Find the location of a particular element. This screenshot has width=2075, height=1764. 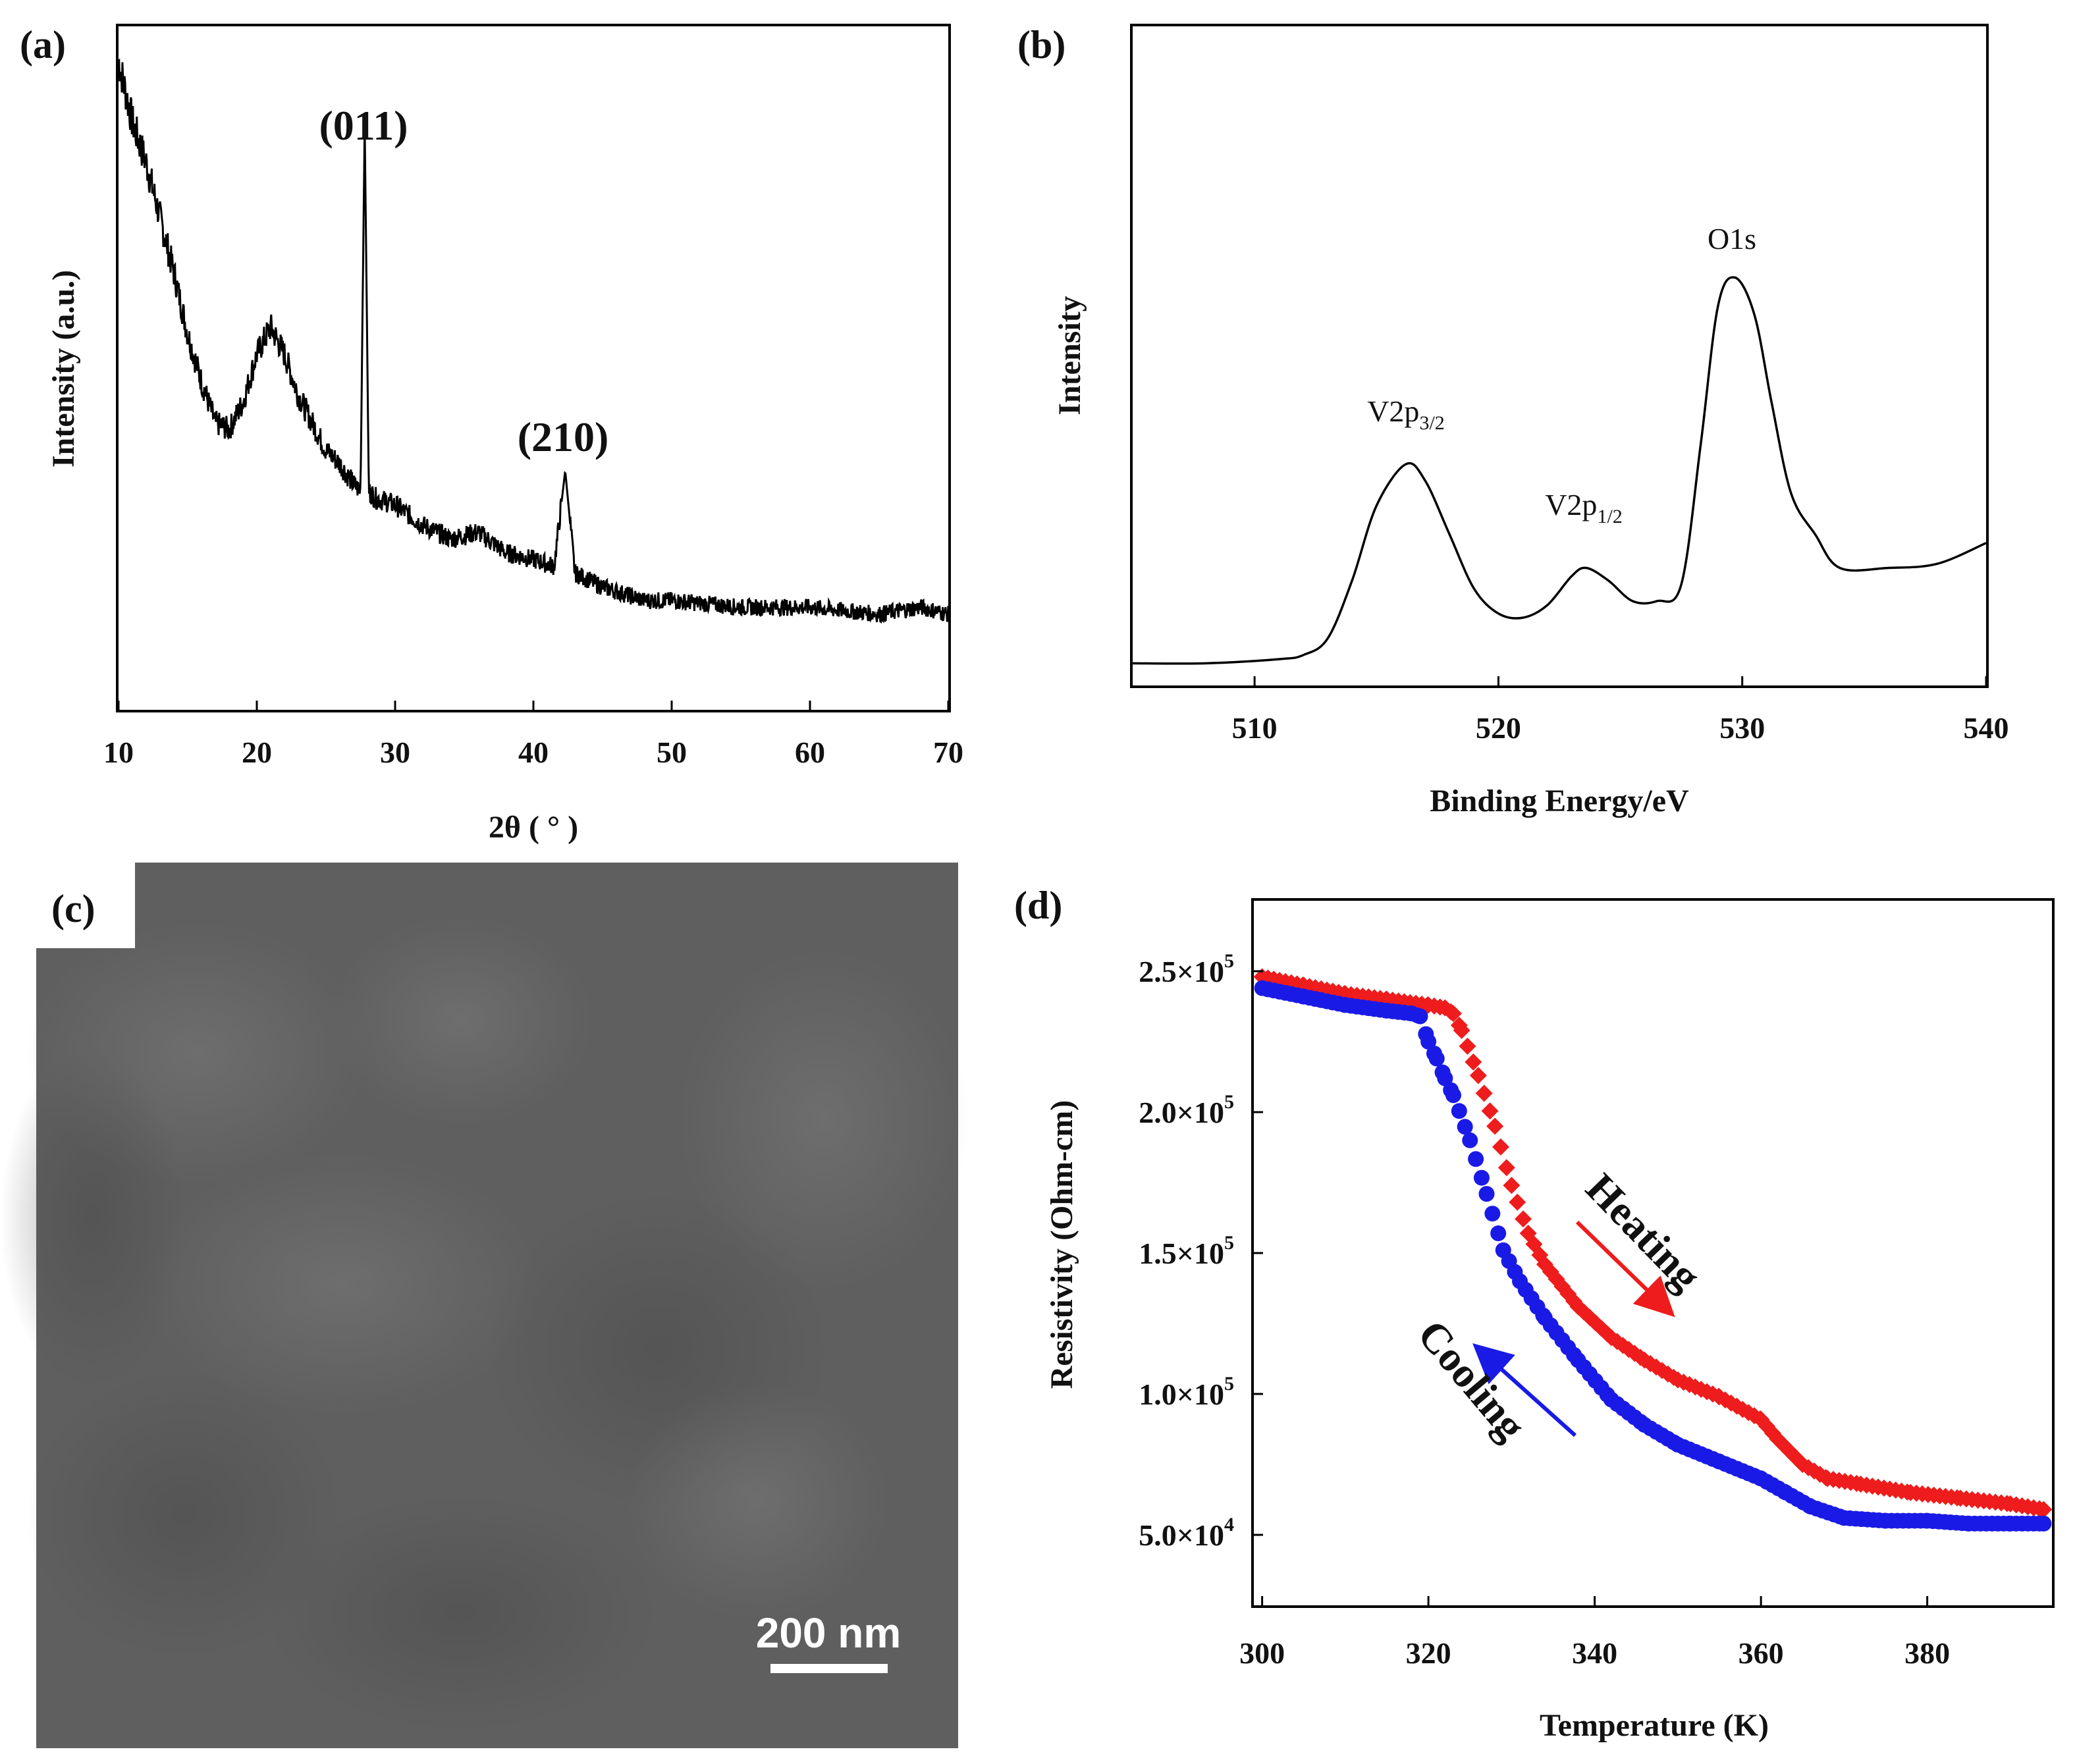

peak-label-210: (210) is located at coordinates (563, 437).